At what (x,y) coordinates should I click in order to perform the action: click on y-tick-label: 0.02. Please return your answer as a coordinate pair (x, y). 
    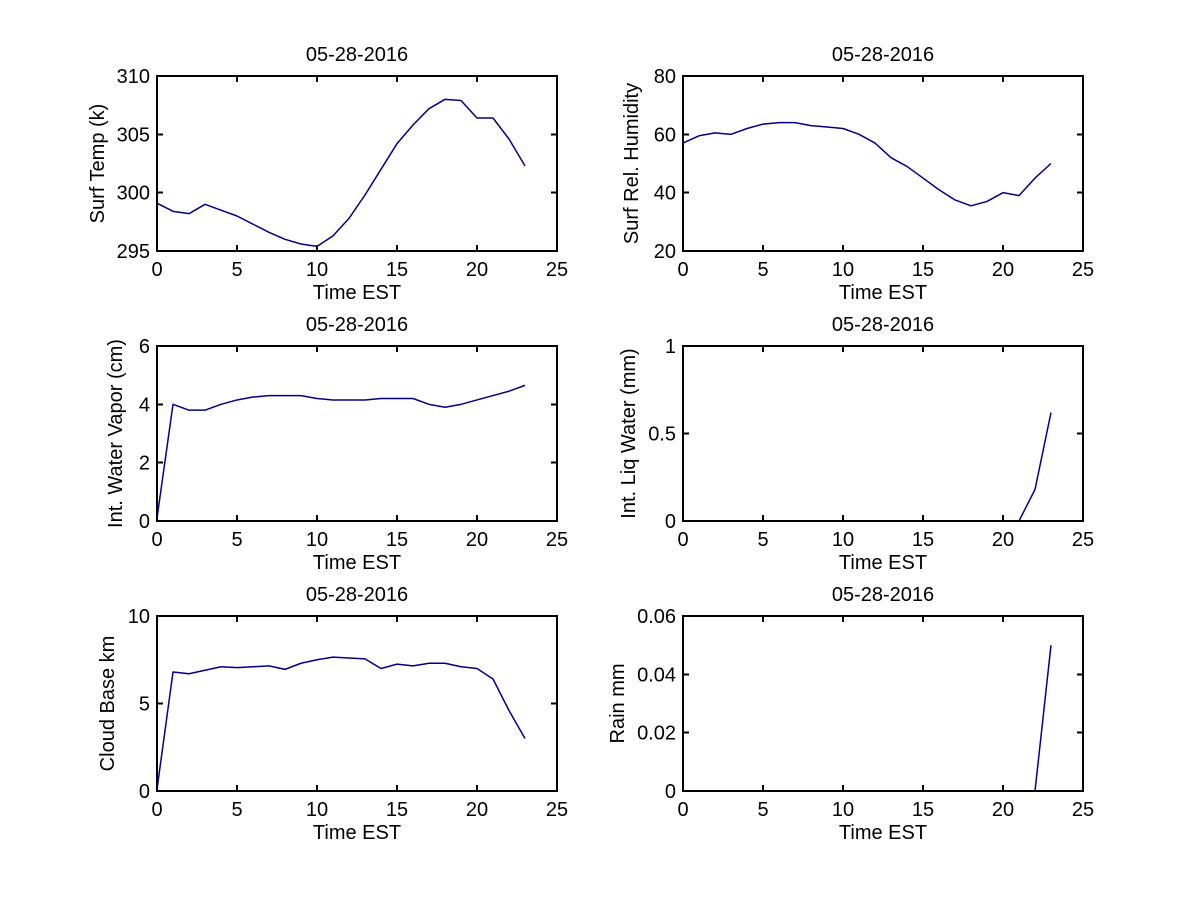
    Looking at the image, I should click on (656, 734).